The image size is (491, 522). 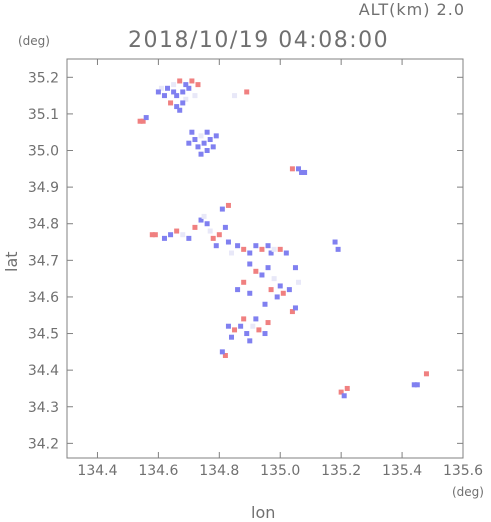 What do you see at coordinates (43, 152) in the screenshot?
I see `y-tick-label: 35.0` at bounding box center [43, 152].